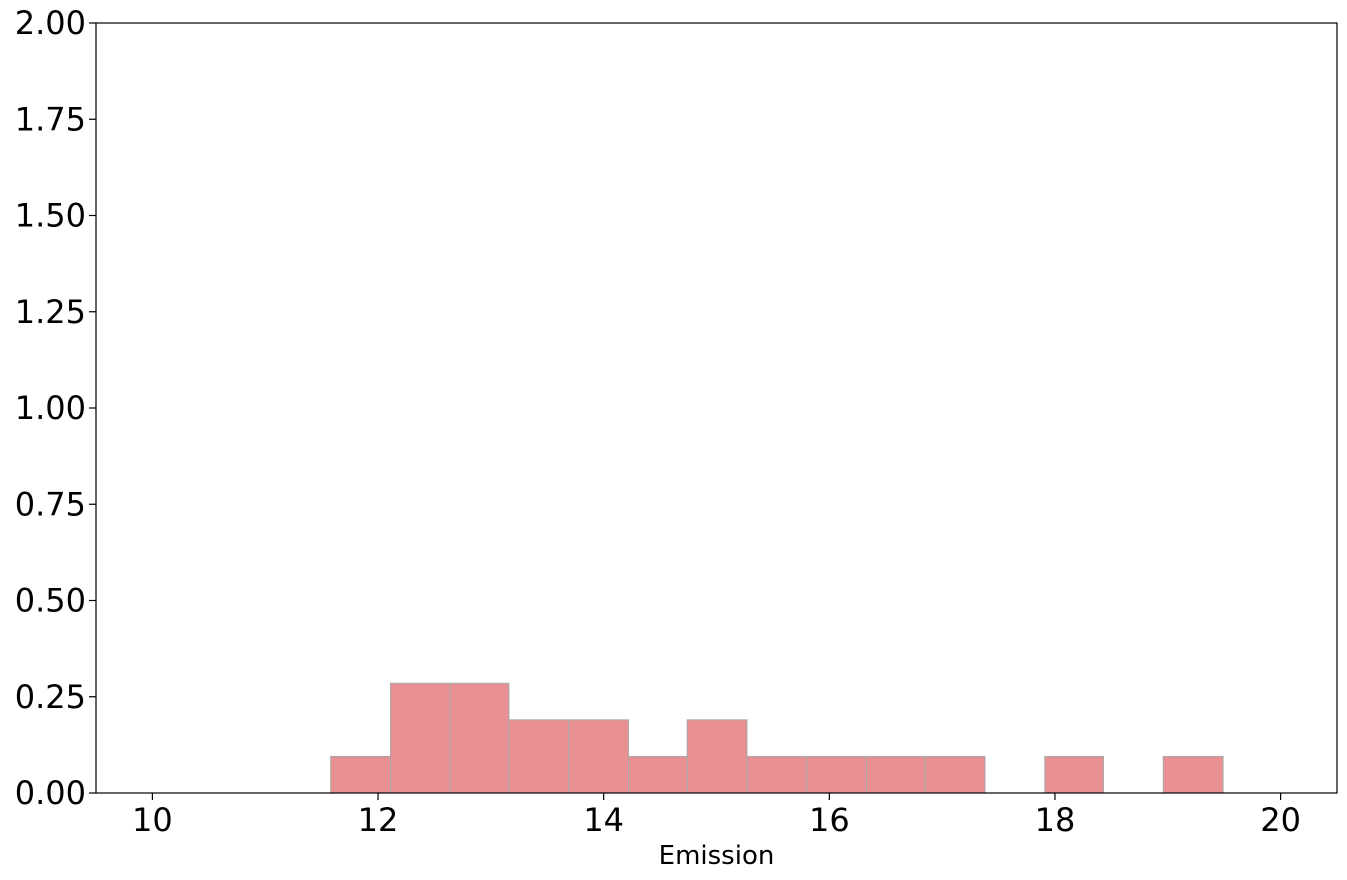 The width and height of the screenshot is (1347, 880). I want to click on x-tick-label: 16, so click(829, 820).